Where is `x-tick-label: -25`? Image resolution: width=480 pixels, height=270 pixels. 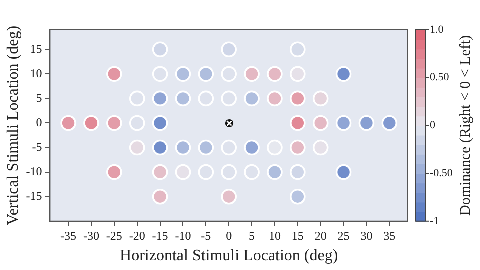
x-tick-label: -25 is located at coordinates (114, 235).